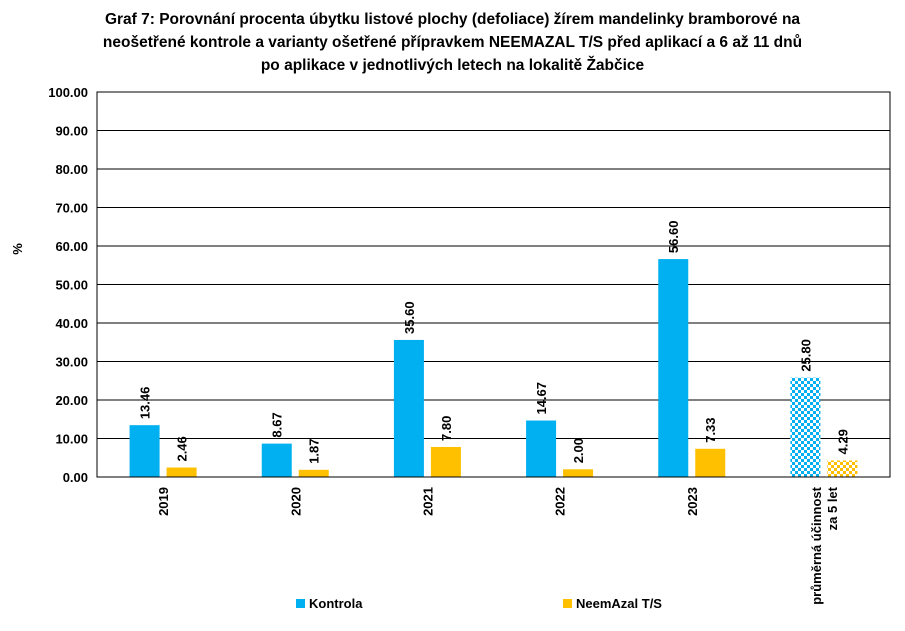 The height and width of the screenshot is (631, 905). I want to click on y-axis-label: %, so click(17, 249).